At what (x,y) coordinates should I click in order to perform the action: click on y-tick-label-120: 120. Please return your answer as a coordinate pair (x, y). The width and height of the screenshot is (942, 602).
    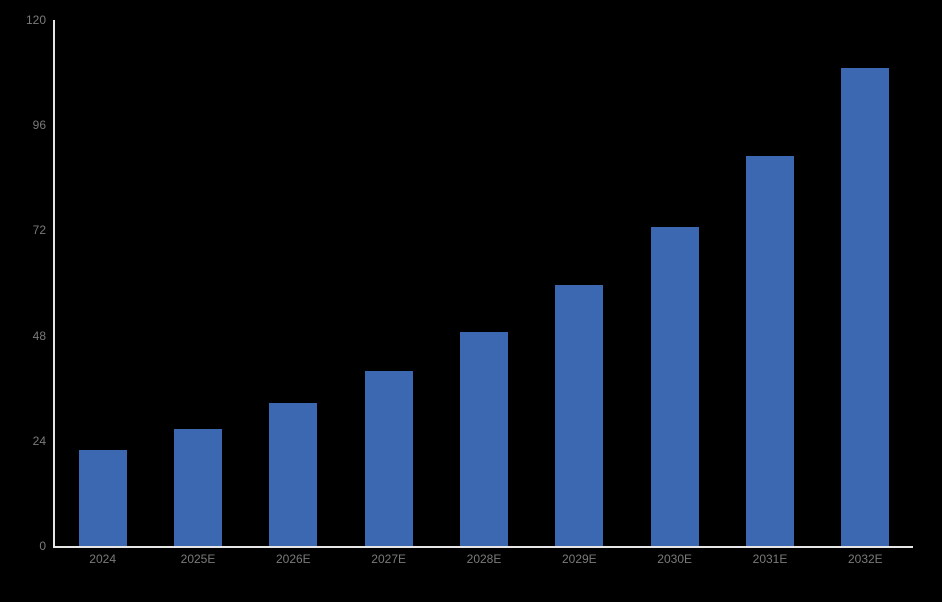
    Looking at the image, I should click on (35, 20).